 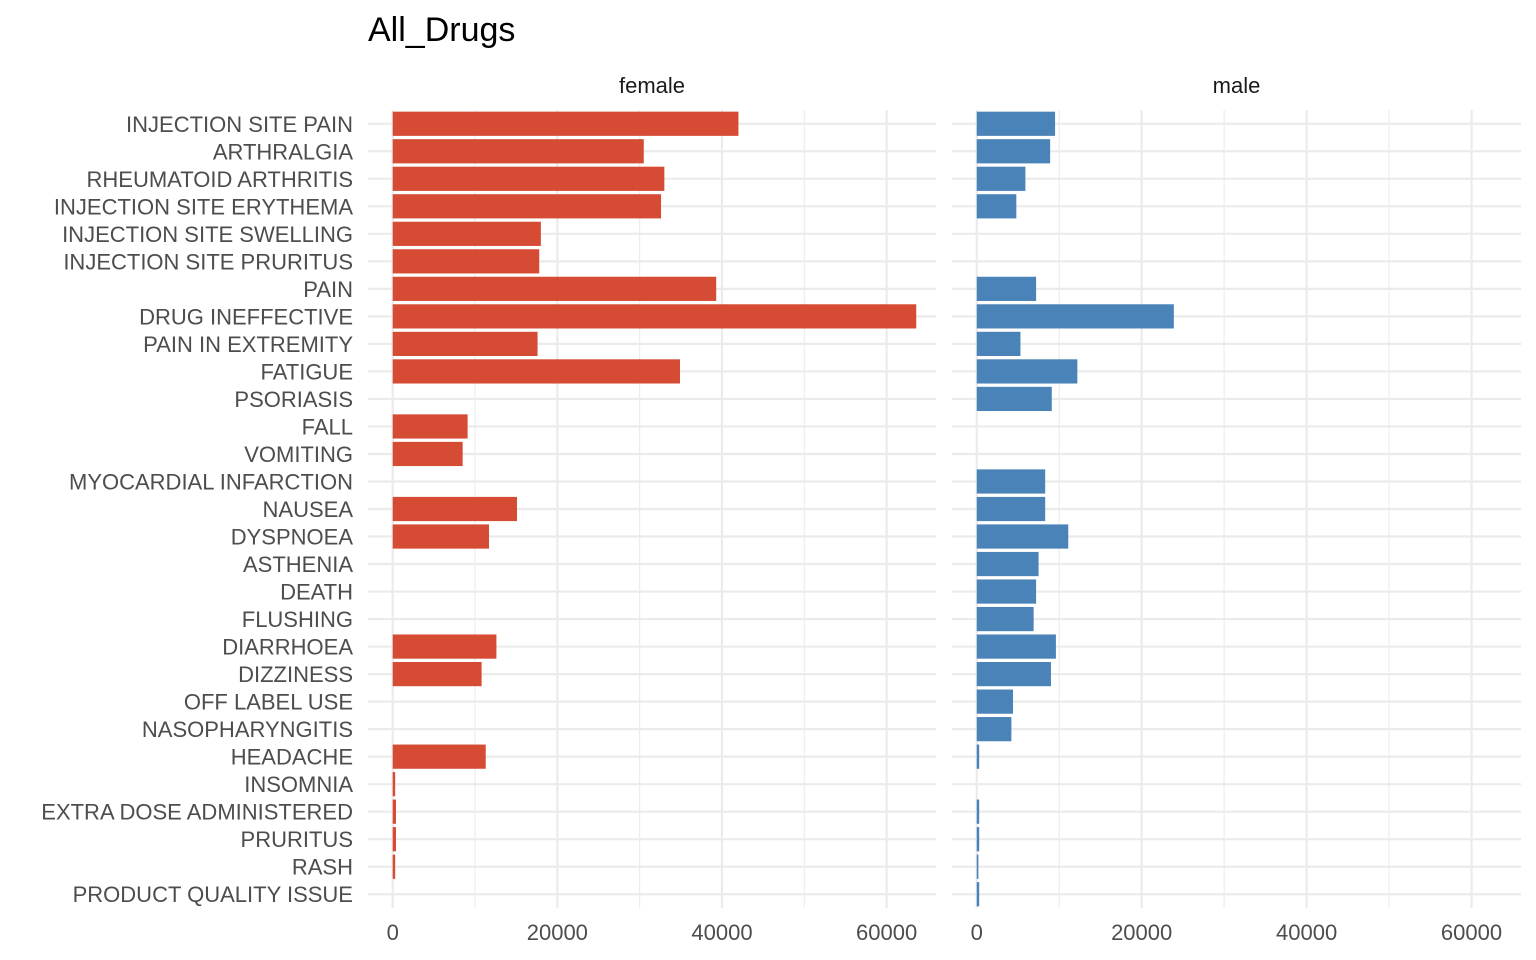 I want to click on category-label: DRUG INEFFECTIVE, so click(x=246, y=316).